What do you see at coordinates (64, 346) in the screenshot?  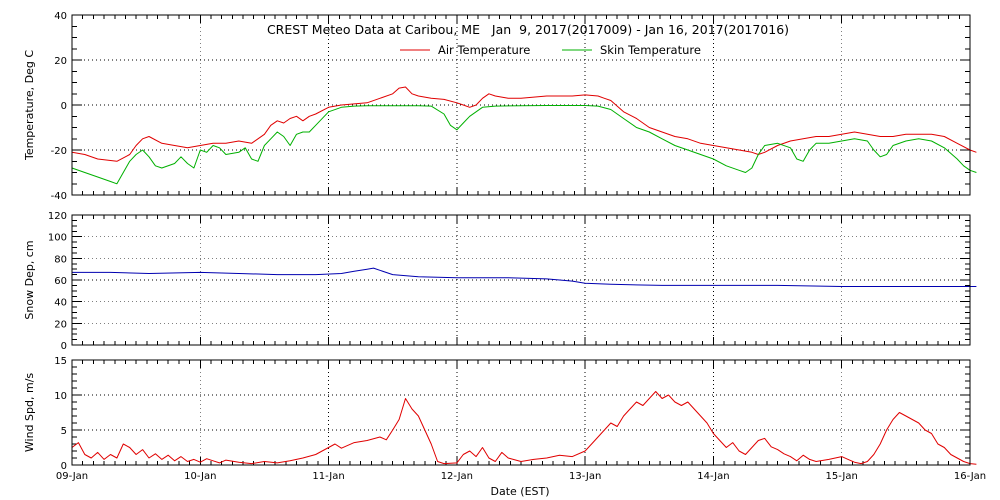 I see `snow-y-tick-label: 0` at bounding box center [64, 346].